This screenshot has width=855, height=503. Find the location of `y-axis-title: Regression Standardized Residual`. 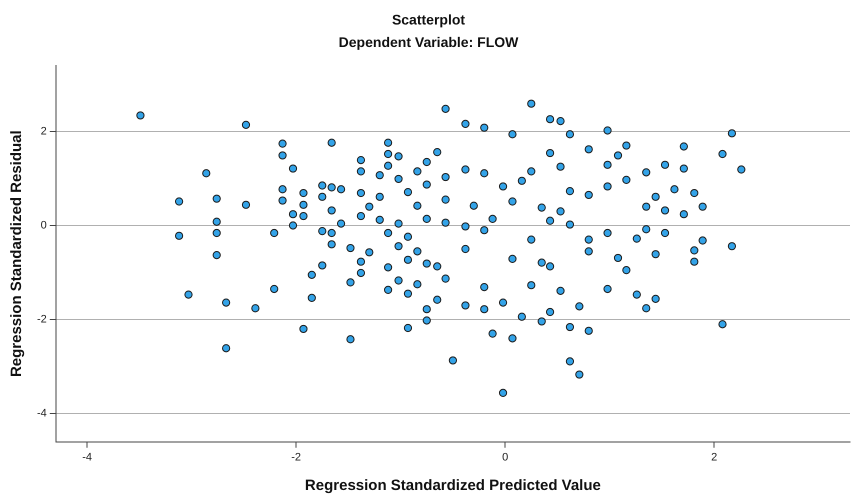

y-axis-title: Regression Standardized Residual is located at coordinates (17, 254).